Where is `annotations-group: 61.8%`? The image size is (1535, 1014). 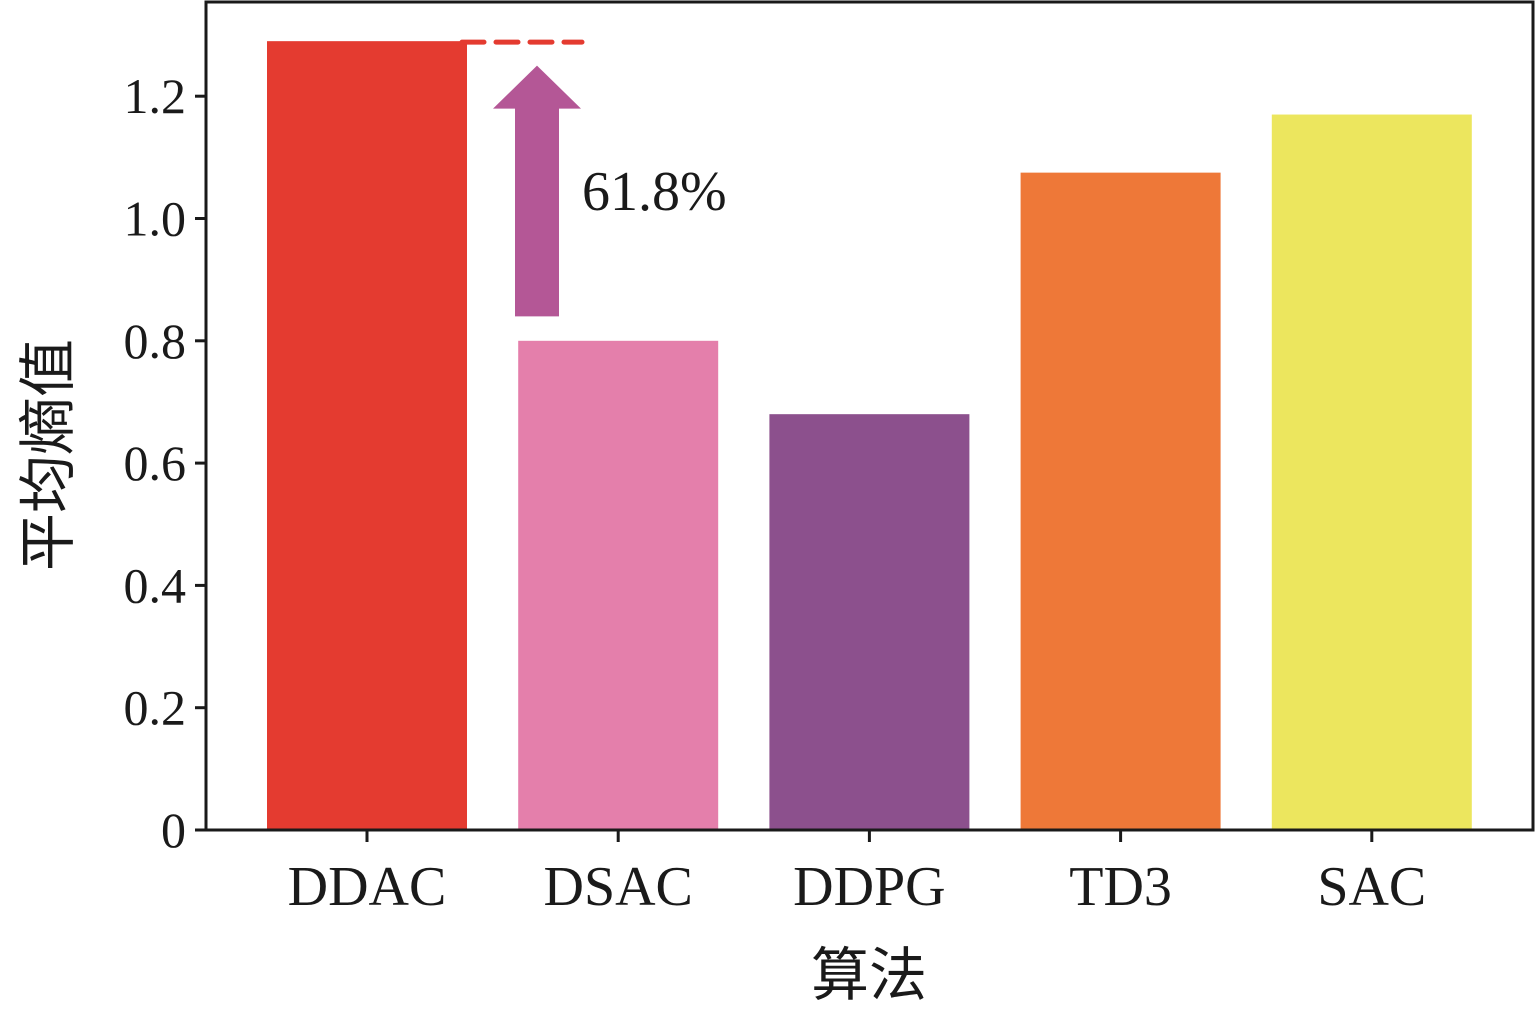
annotations-group: 61.8% is located at coordinates (593, 178).